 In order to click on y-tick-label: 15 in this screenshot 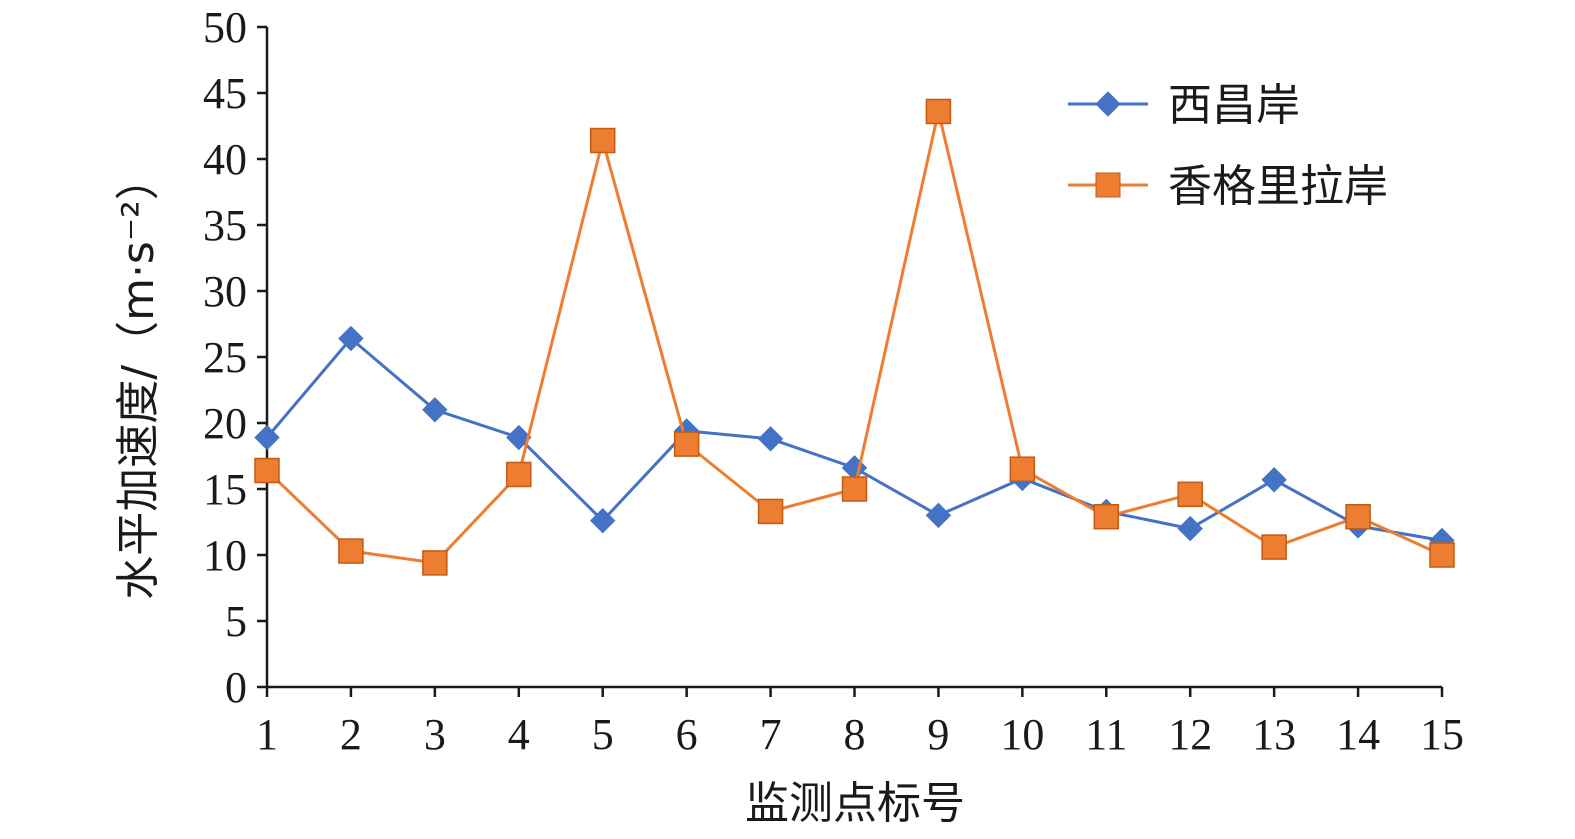, I will do `click(225, 489)`.